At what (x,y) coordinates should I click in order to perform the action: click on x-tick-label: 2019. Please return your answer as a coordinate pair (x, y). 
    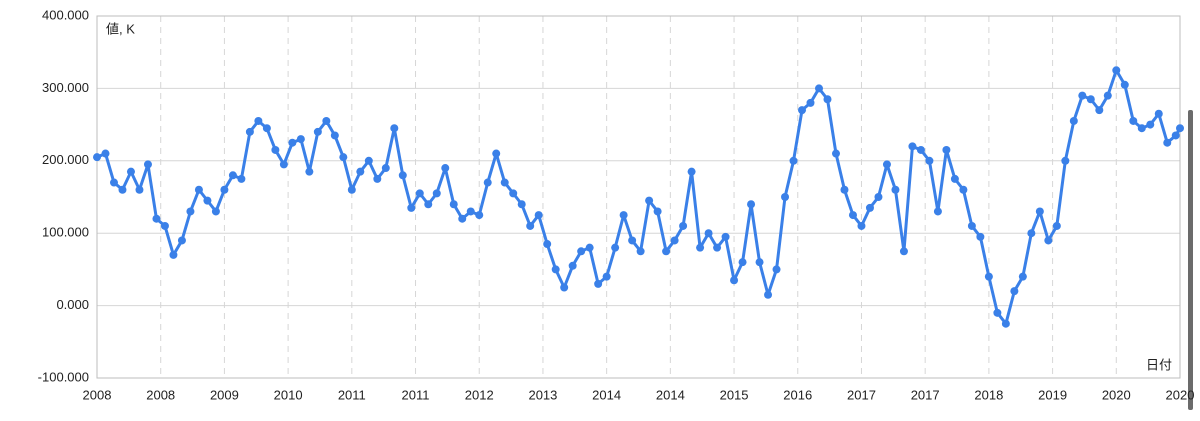
    Looking at the image, I should click on (1052, 394).